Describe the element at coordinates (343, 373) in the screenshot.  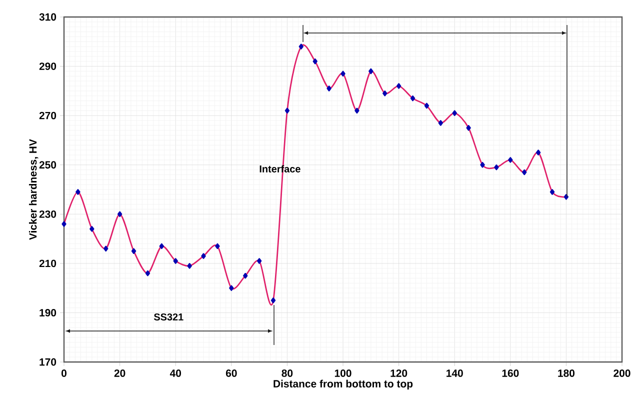
I see `x-tick-label: 100` at that location.